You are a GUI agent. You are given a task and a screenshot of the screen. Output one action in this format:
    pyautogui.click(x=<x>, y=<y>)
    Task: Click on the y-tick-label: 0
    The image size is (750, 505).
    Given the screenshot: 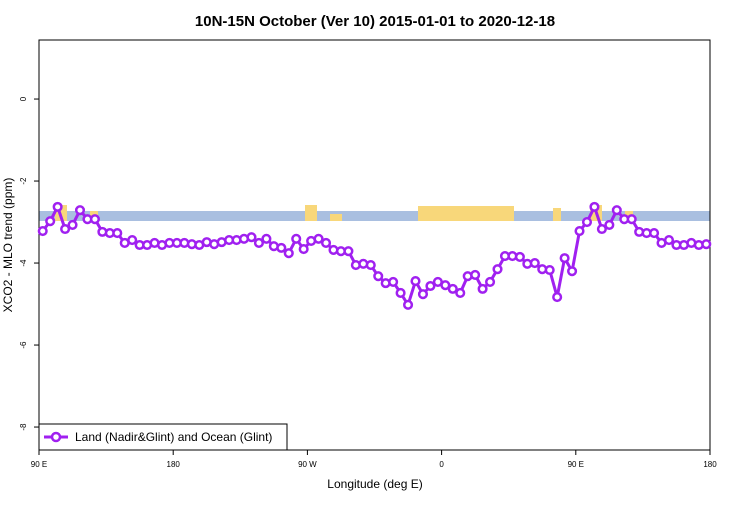 What is the action you would take?
    pyautogui.click(x=23, y=98)
    